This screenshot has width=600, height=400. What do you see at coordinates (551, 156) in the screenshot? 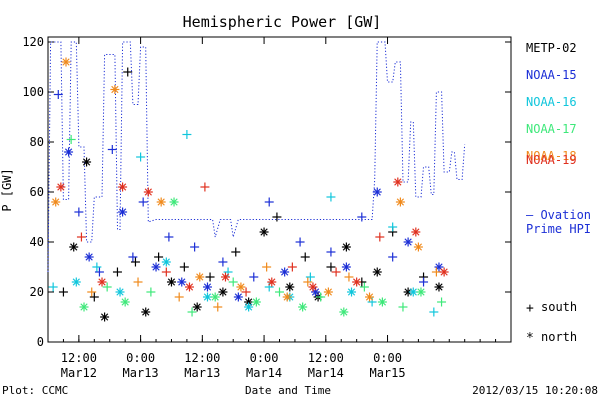
I see `legend-entry-noaa-18: NOAA-18` at bounding box center [551, 156].